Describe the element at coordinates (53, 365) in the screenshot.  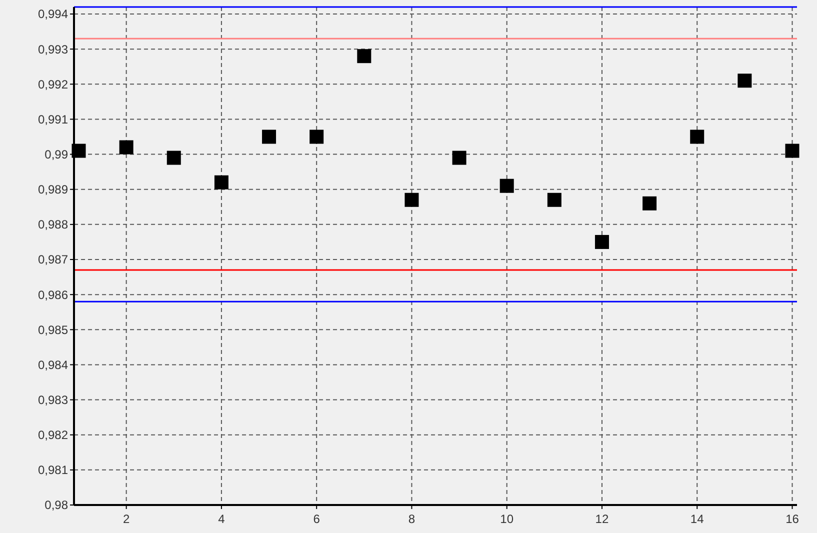
I see `y-tick-label: 0,984` at that location.